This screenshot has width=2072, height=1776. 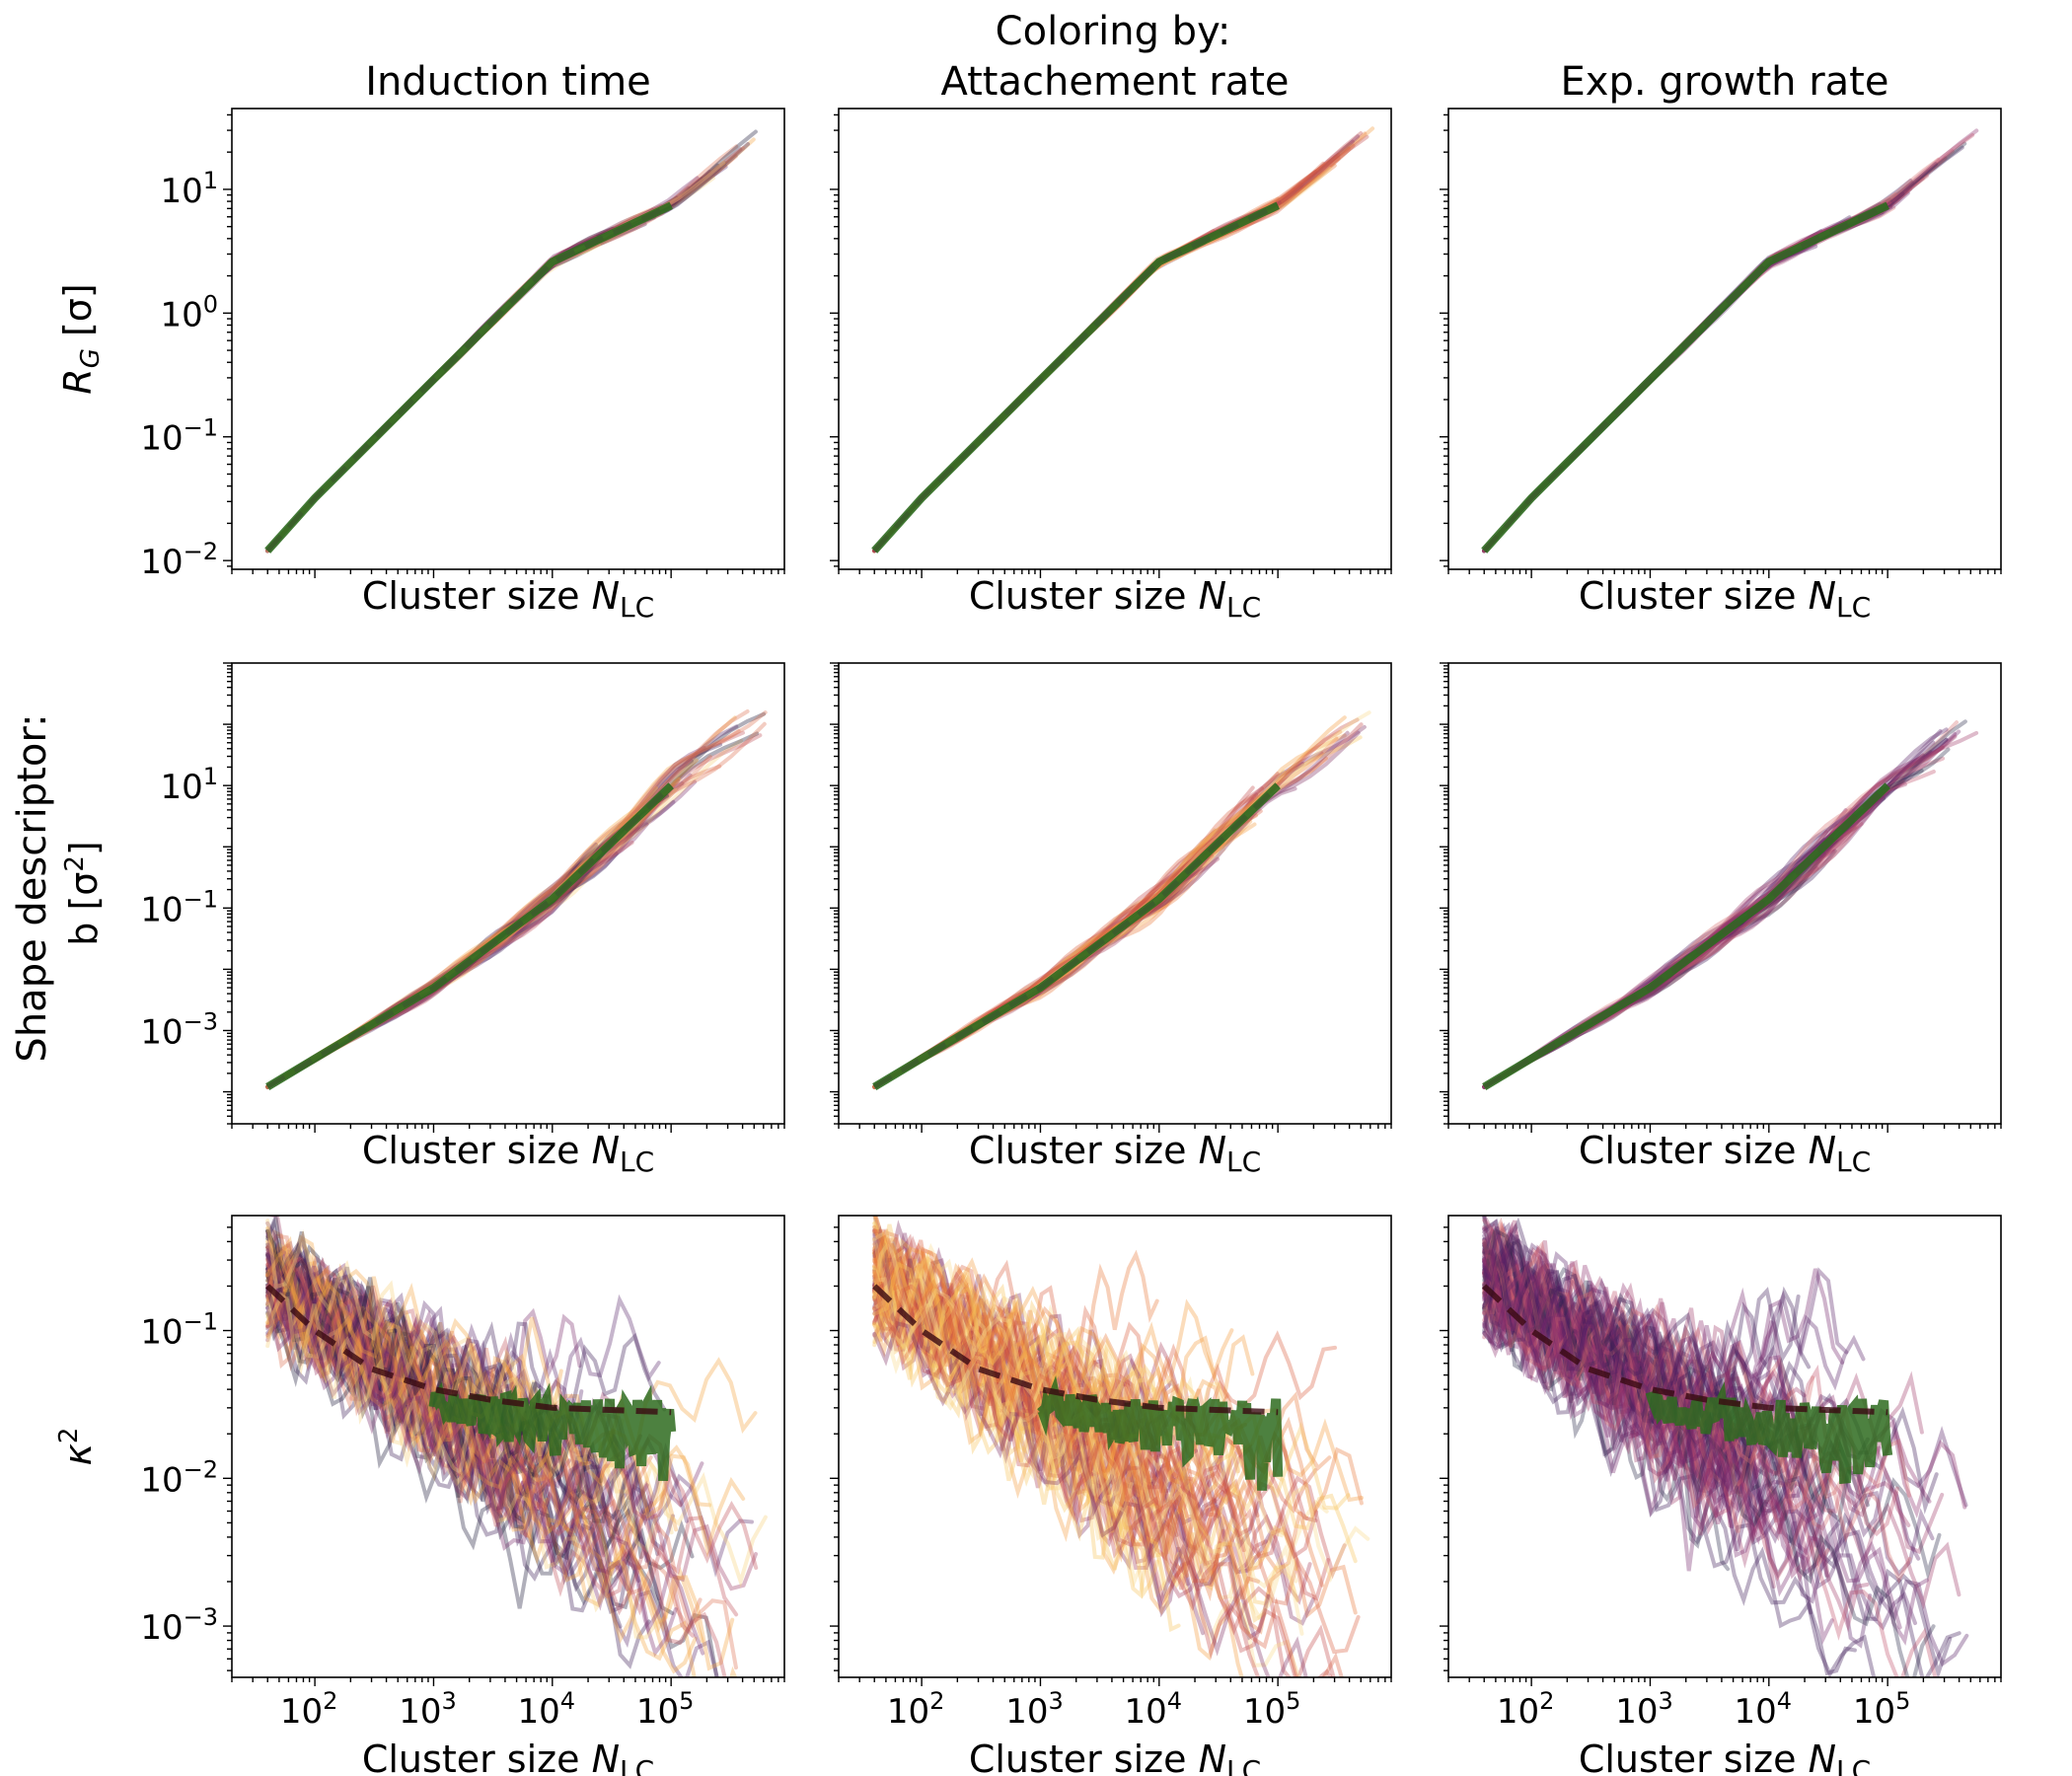 I want to click on panel-r3c3: 10² 10³ 10⁴ 10⁵ Cluster size NLC, so click(x=1721, y=1496).